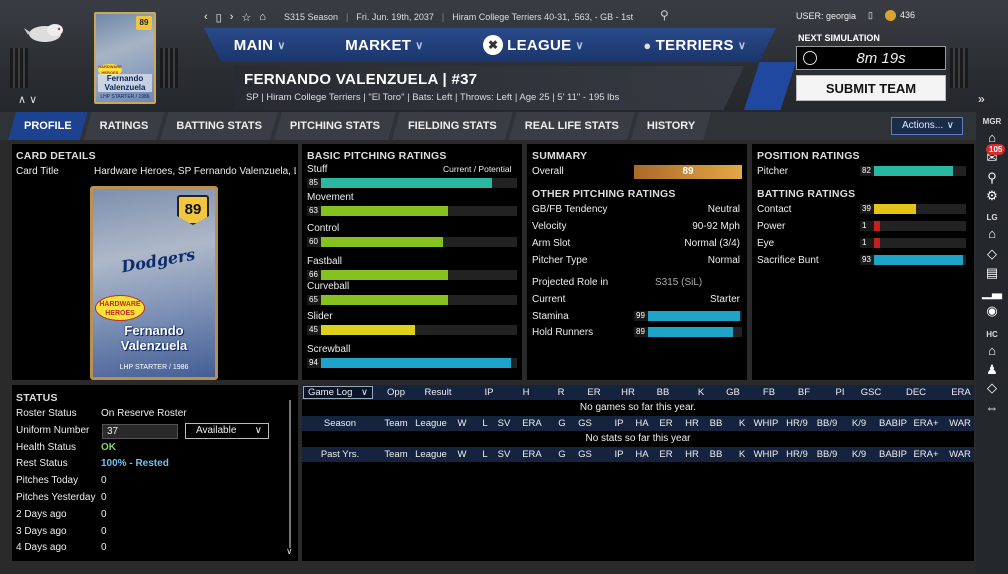 The width and height of the screenshot is (1008, 574). I want to click on nav-league: ✖ LEAGUE ∨, so click(533, 45).